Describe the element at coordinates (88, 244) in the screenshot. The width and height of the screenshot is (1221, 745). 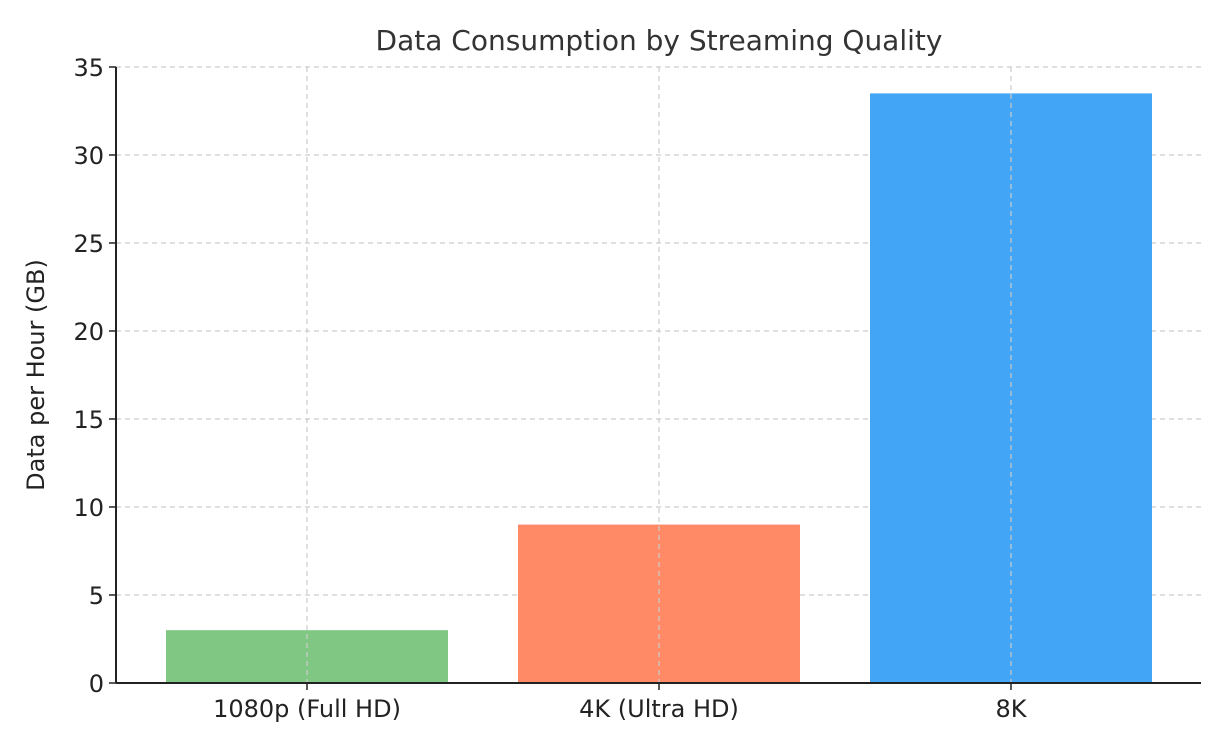
I see `y-tick-label: 25` at that location.